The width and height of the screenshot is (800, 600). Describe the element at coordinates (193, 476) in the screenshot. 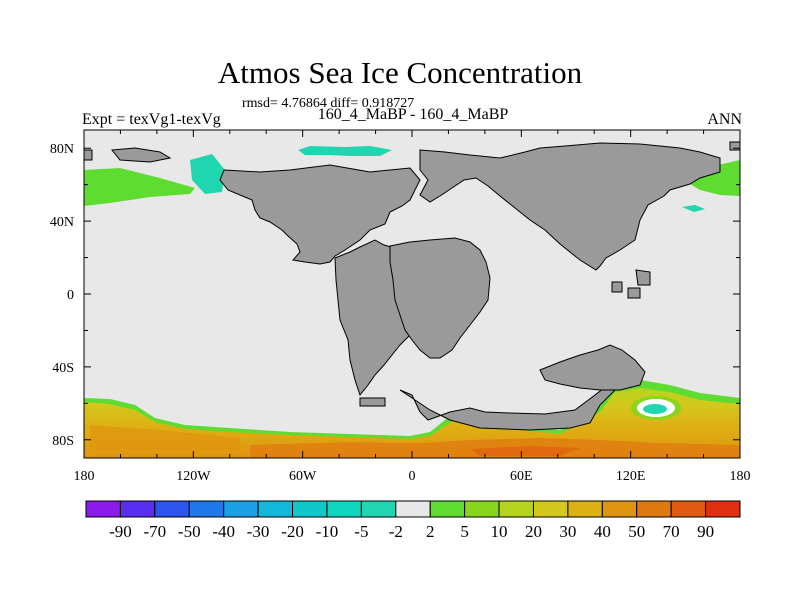

I see `x-tick-label: 120W` at that location.